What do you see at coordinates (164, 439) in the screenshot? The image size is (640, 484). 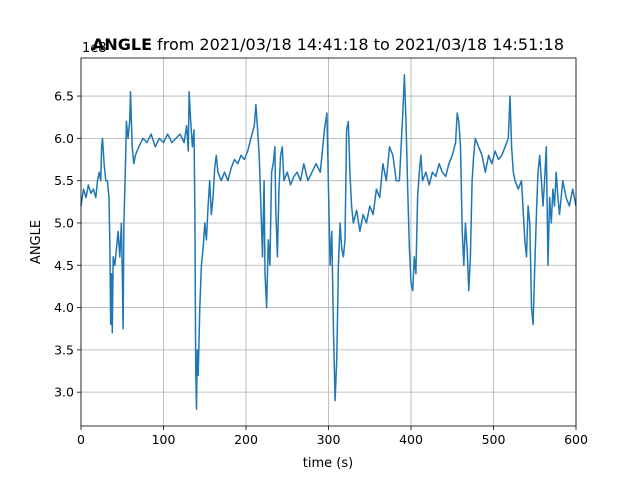 I see `x-tick-label: 100` at bounding box center [164, 439].